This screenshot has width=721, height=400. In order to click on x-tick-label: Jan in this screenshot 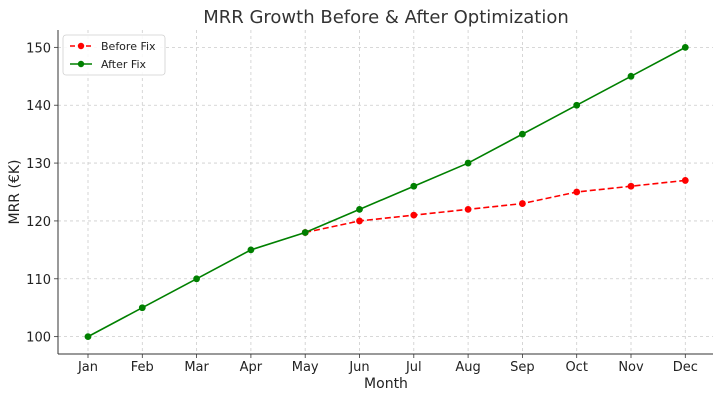, I will do `click(87, 367)`.